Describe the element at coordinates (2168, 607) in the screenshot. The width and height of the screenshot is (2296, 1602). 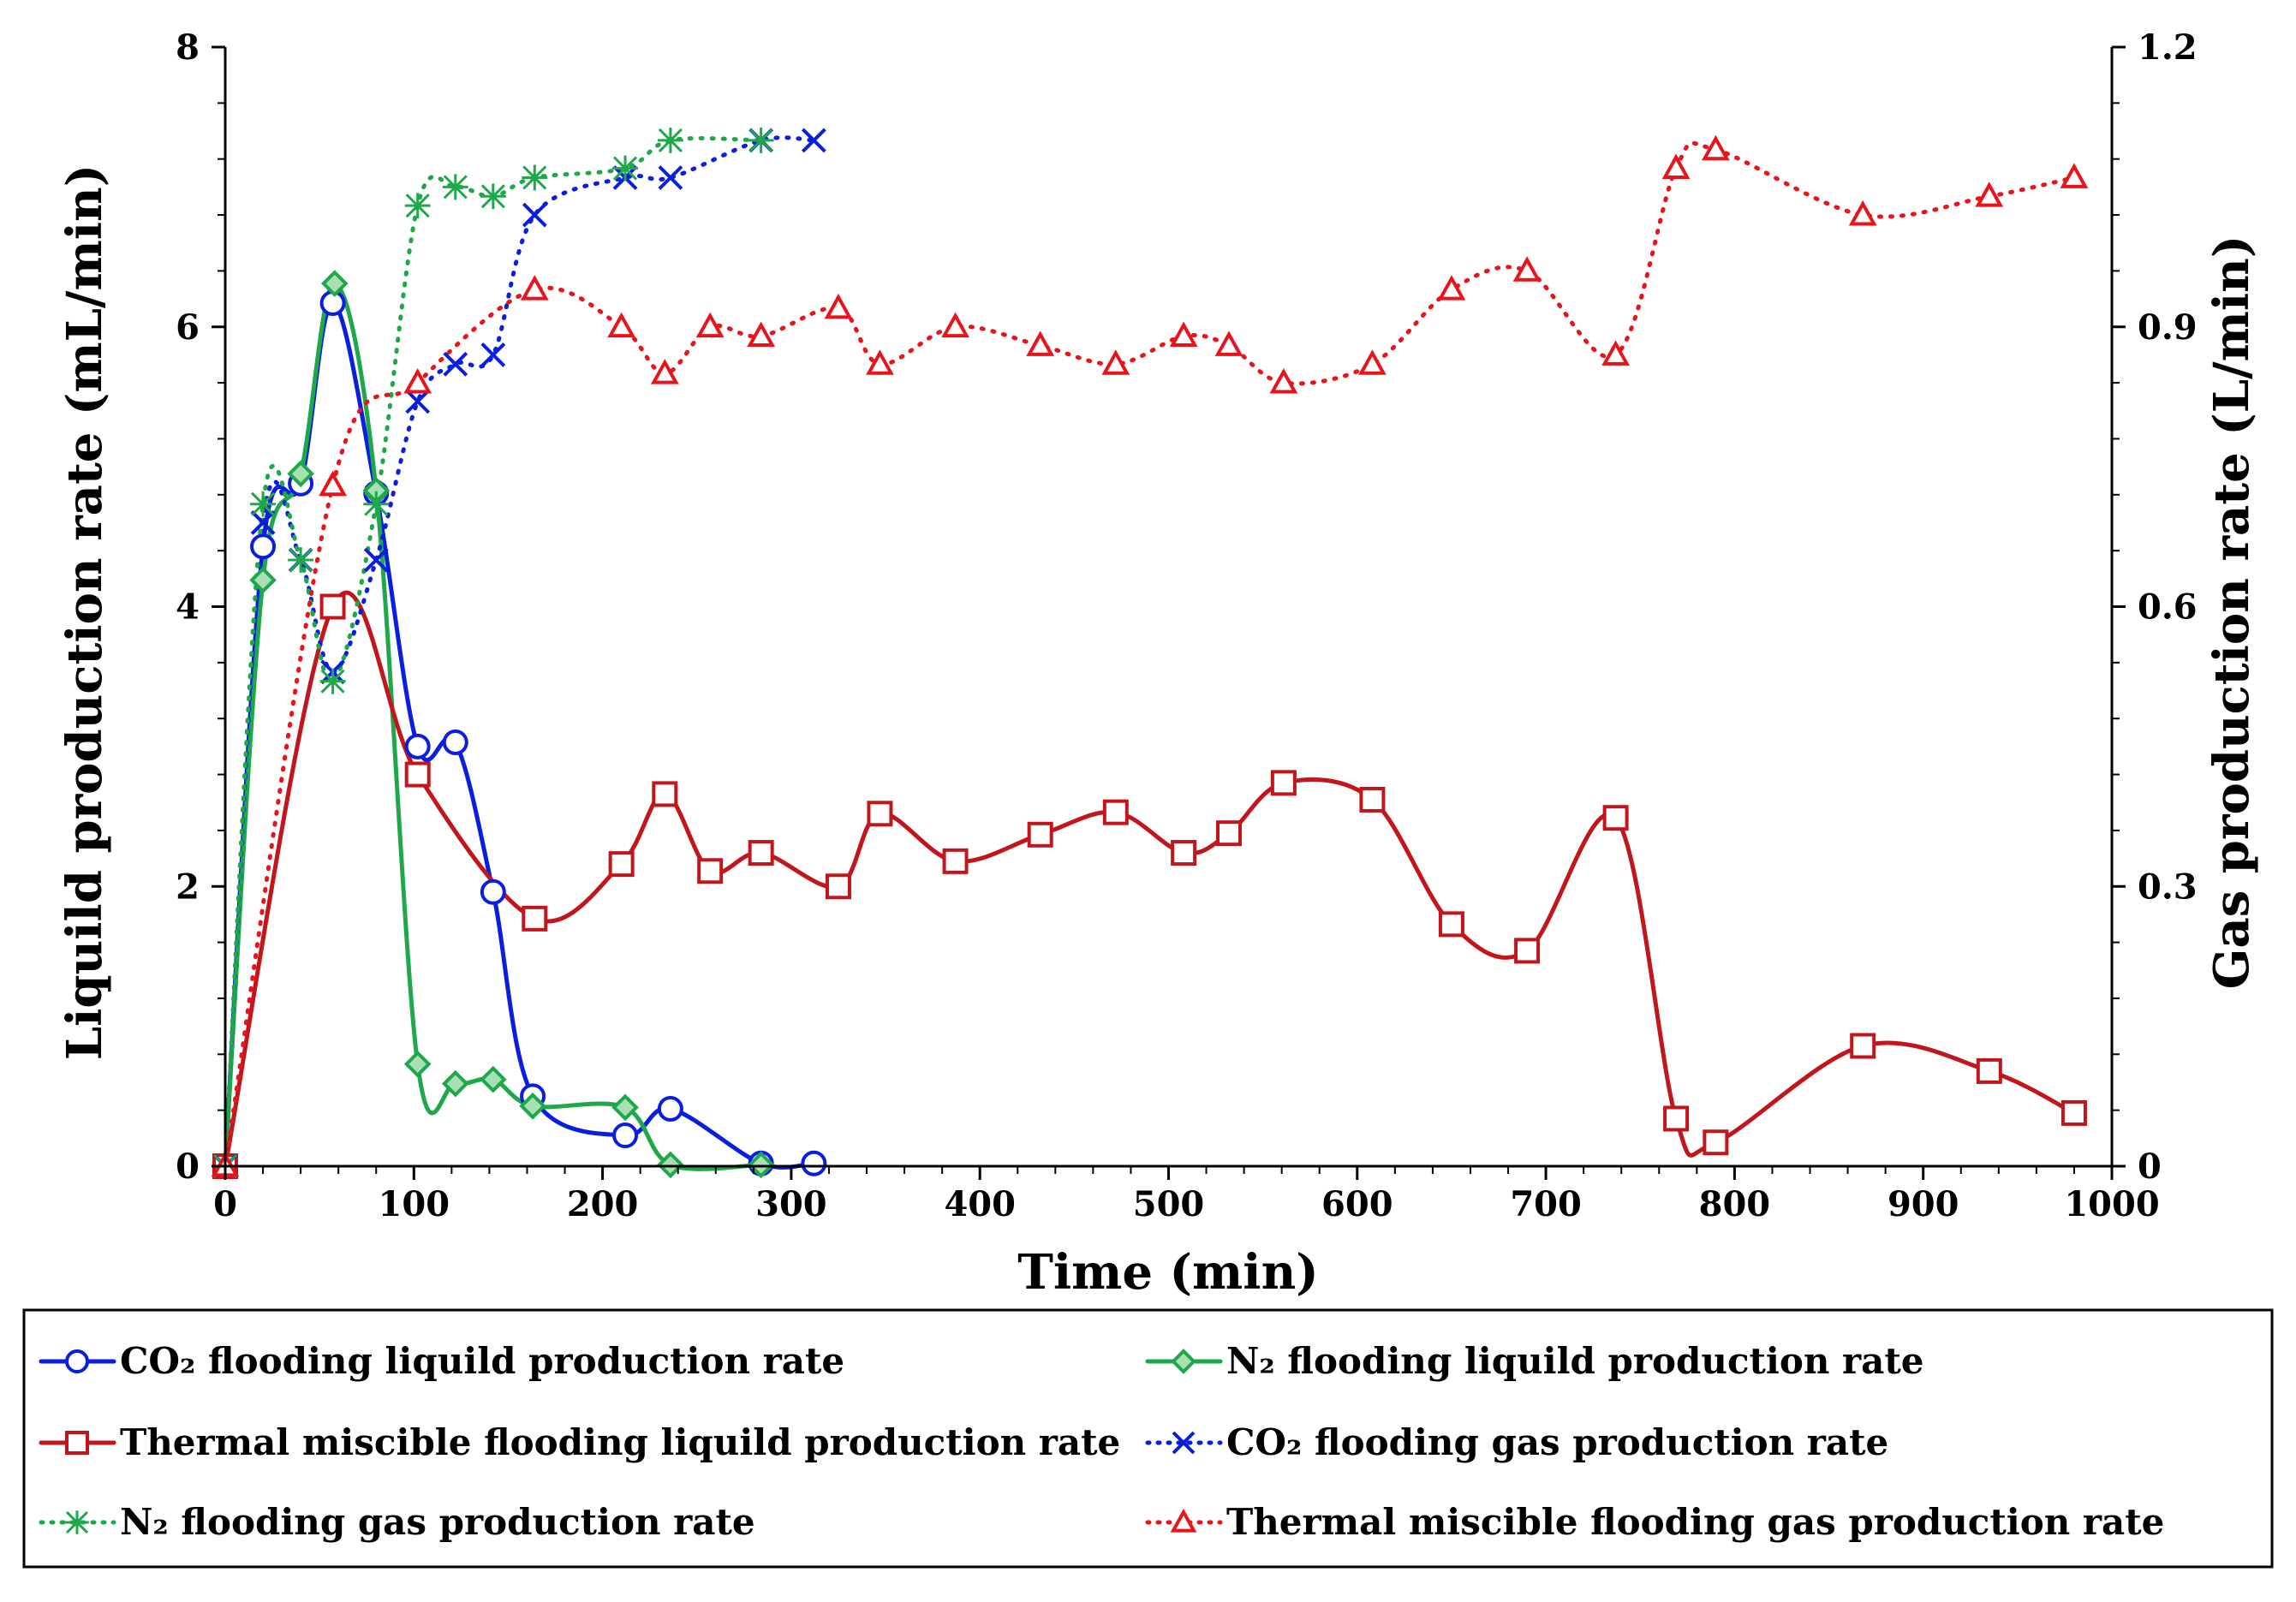
I see `y-right-tick-label: 0.6` at that location.